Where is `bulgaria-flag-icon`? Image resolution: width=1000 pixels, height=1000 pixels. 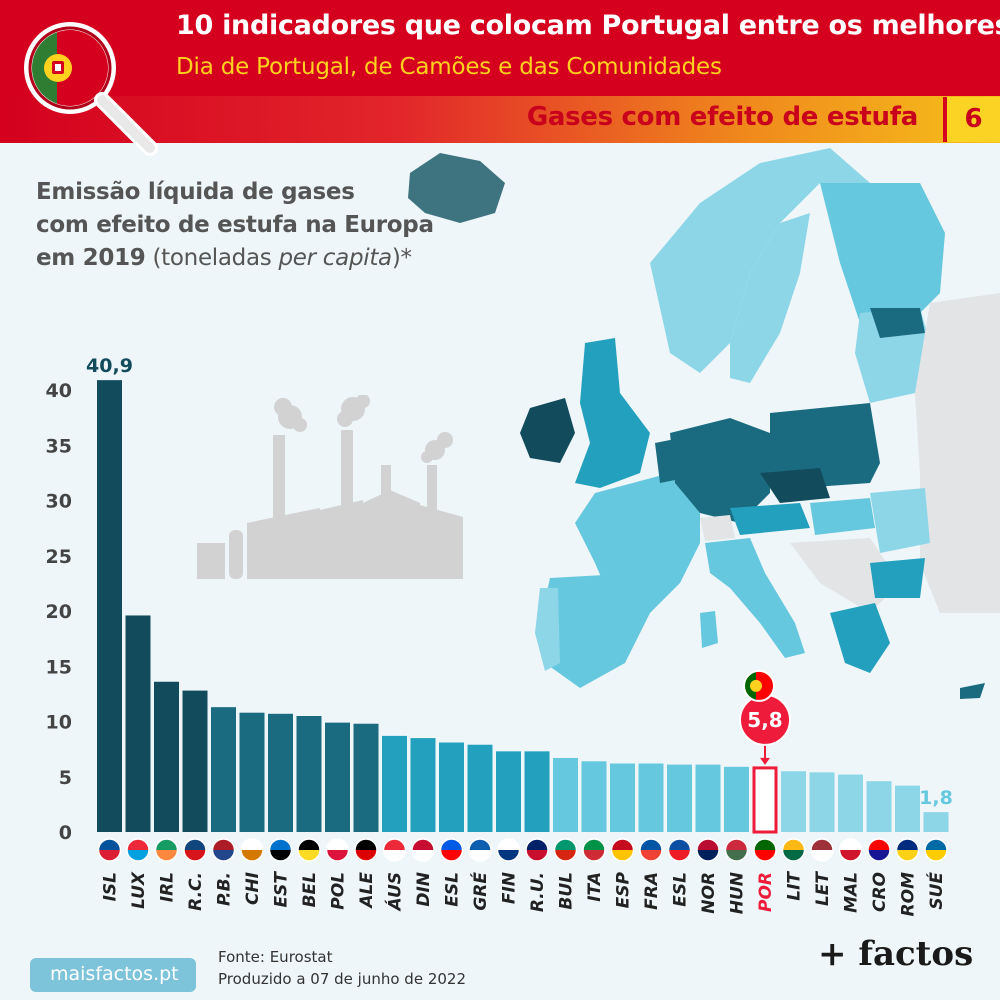
bulgaria-flag-icon is located at coordinates (565, 850).